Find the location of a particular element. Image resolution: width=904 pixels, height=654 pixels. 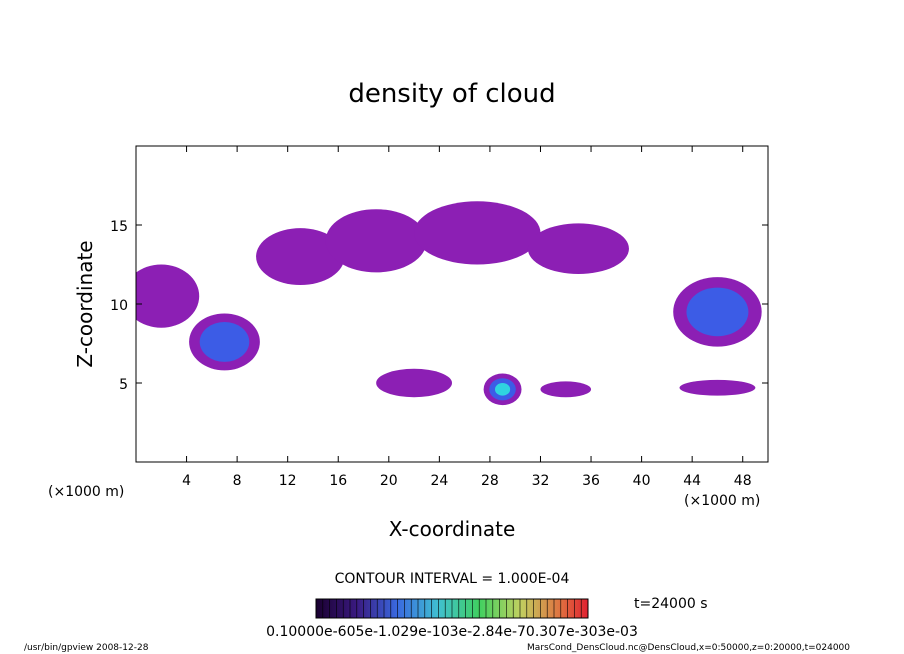

footer-left: /usr/bin/gpview 2008-12-28 is located at coordinates (86, 648).